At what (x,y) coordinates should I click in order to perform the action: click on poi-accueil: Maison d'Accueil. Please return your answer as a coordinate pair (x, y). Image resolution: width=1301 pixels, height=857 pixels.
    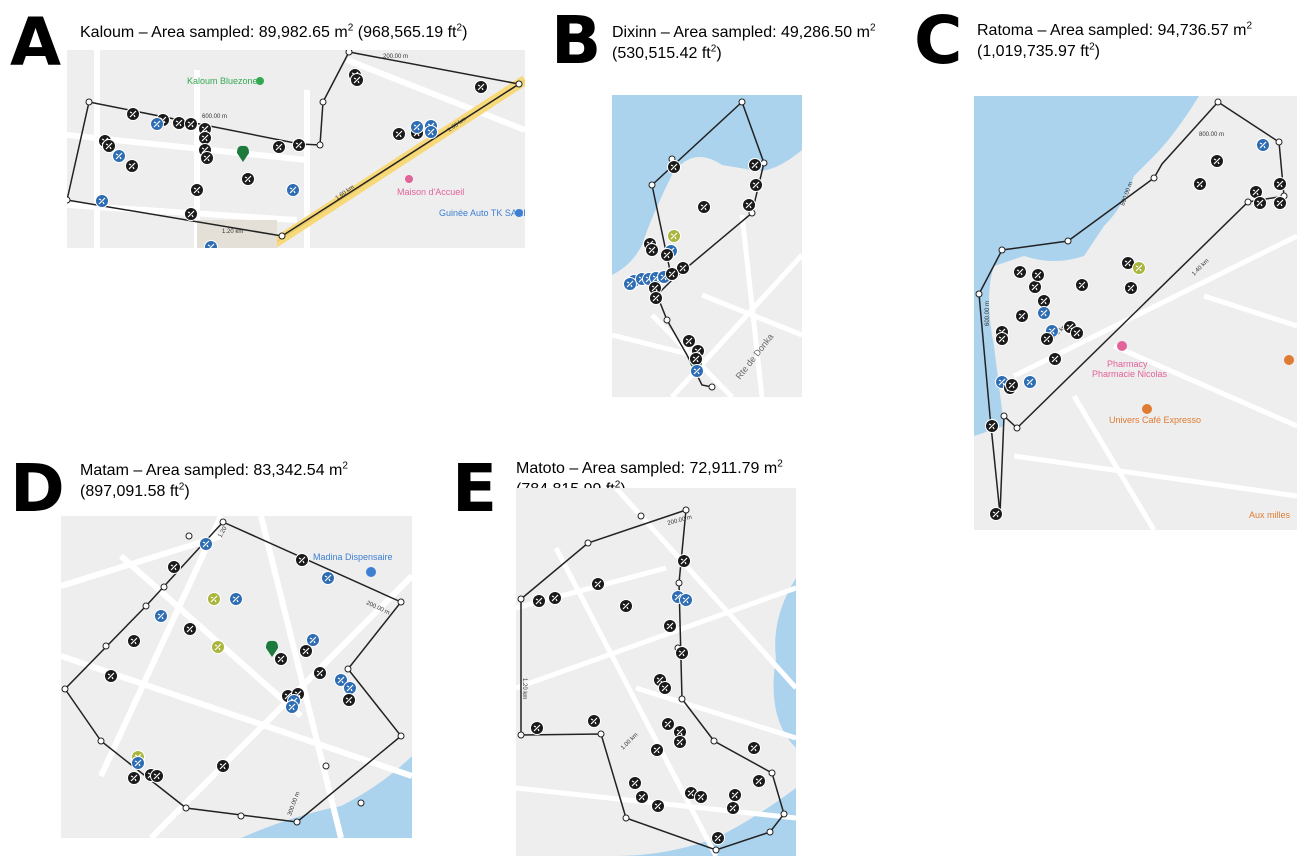
    Looking at the image, I should click on (430, 186).